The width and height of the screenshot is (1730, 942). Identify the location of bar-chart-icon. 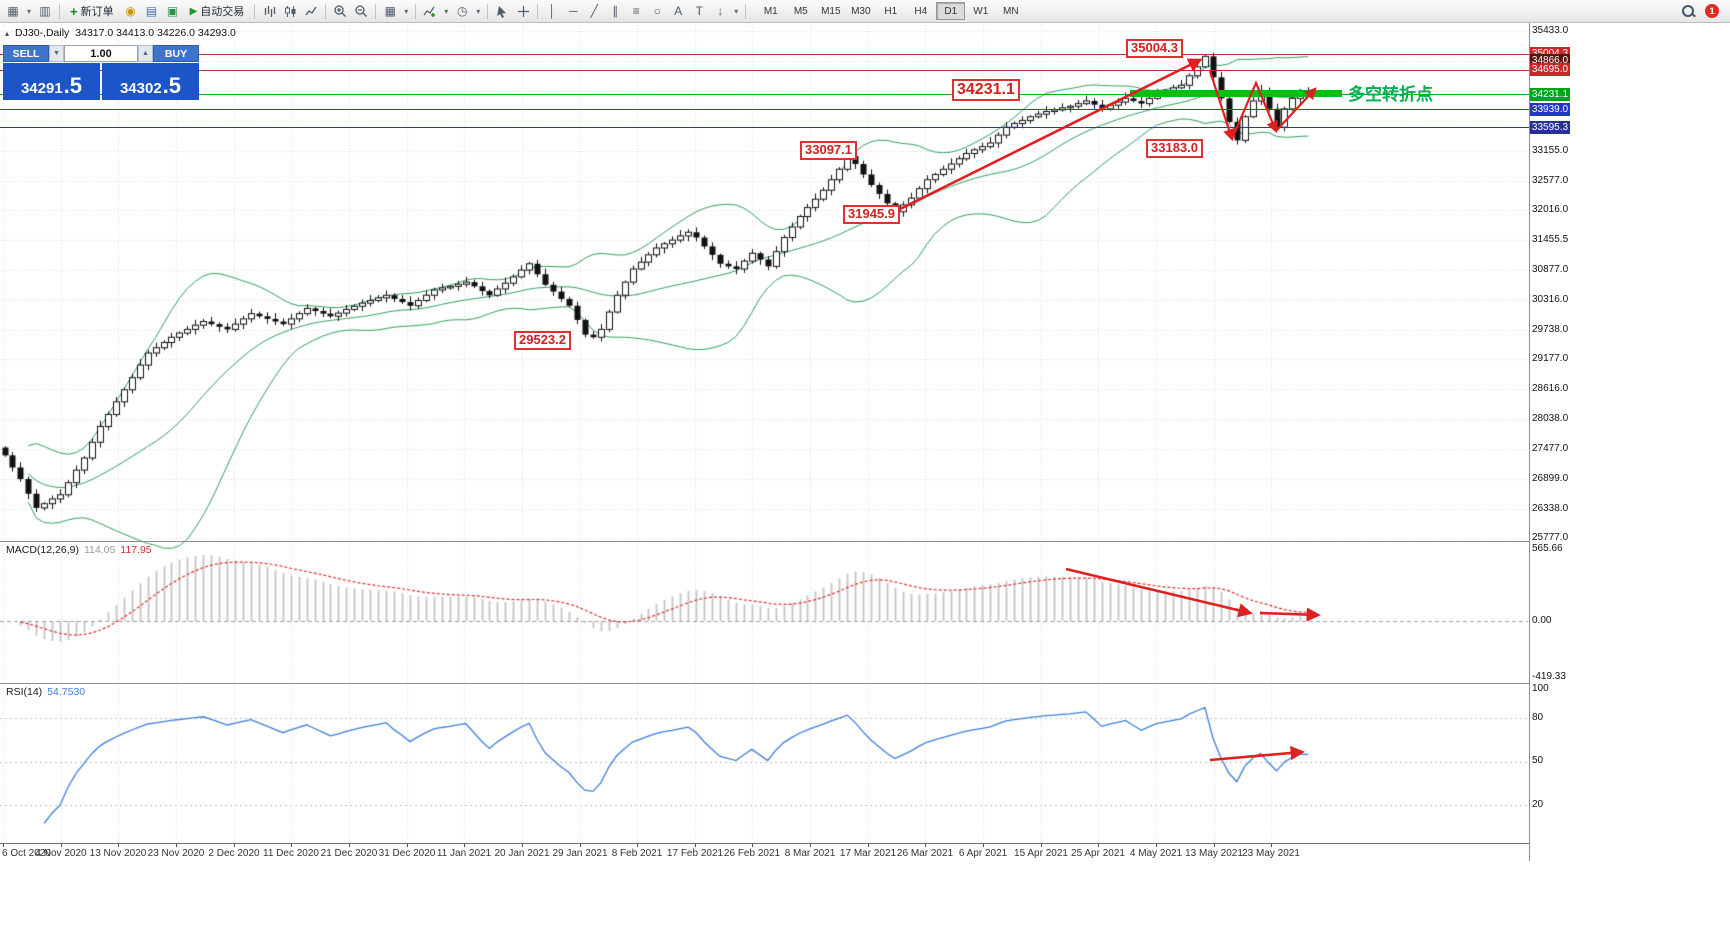
(269, 11).